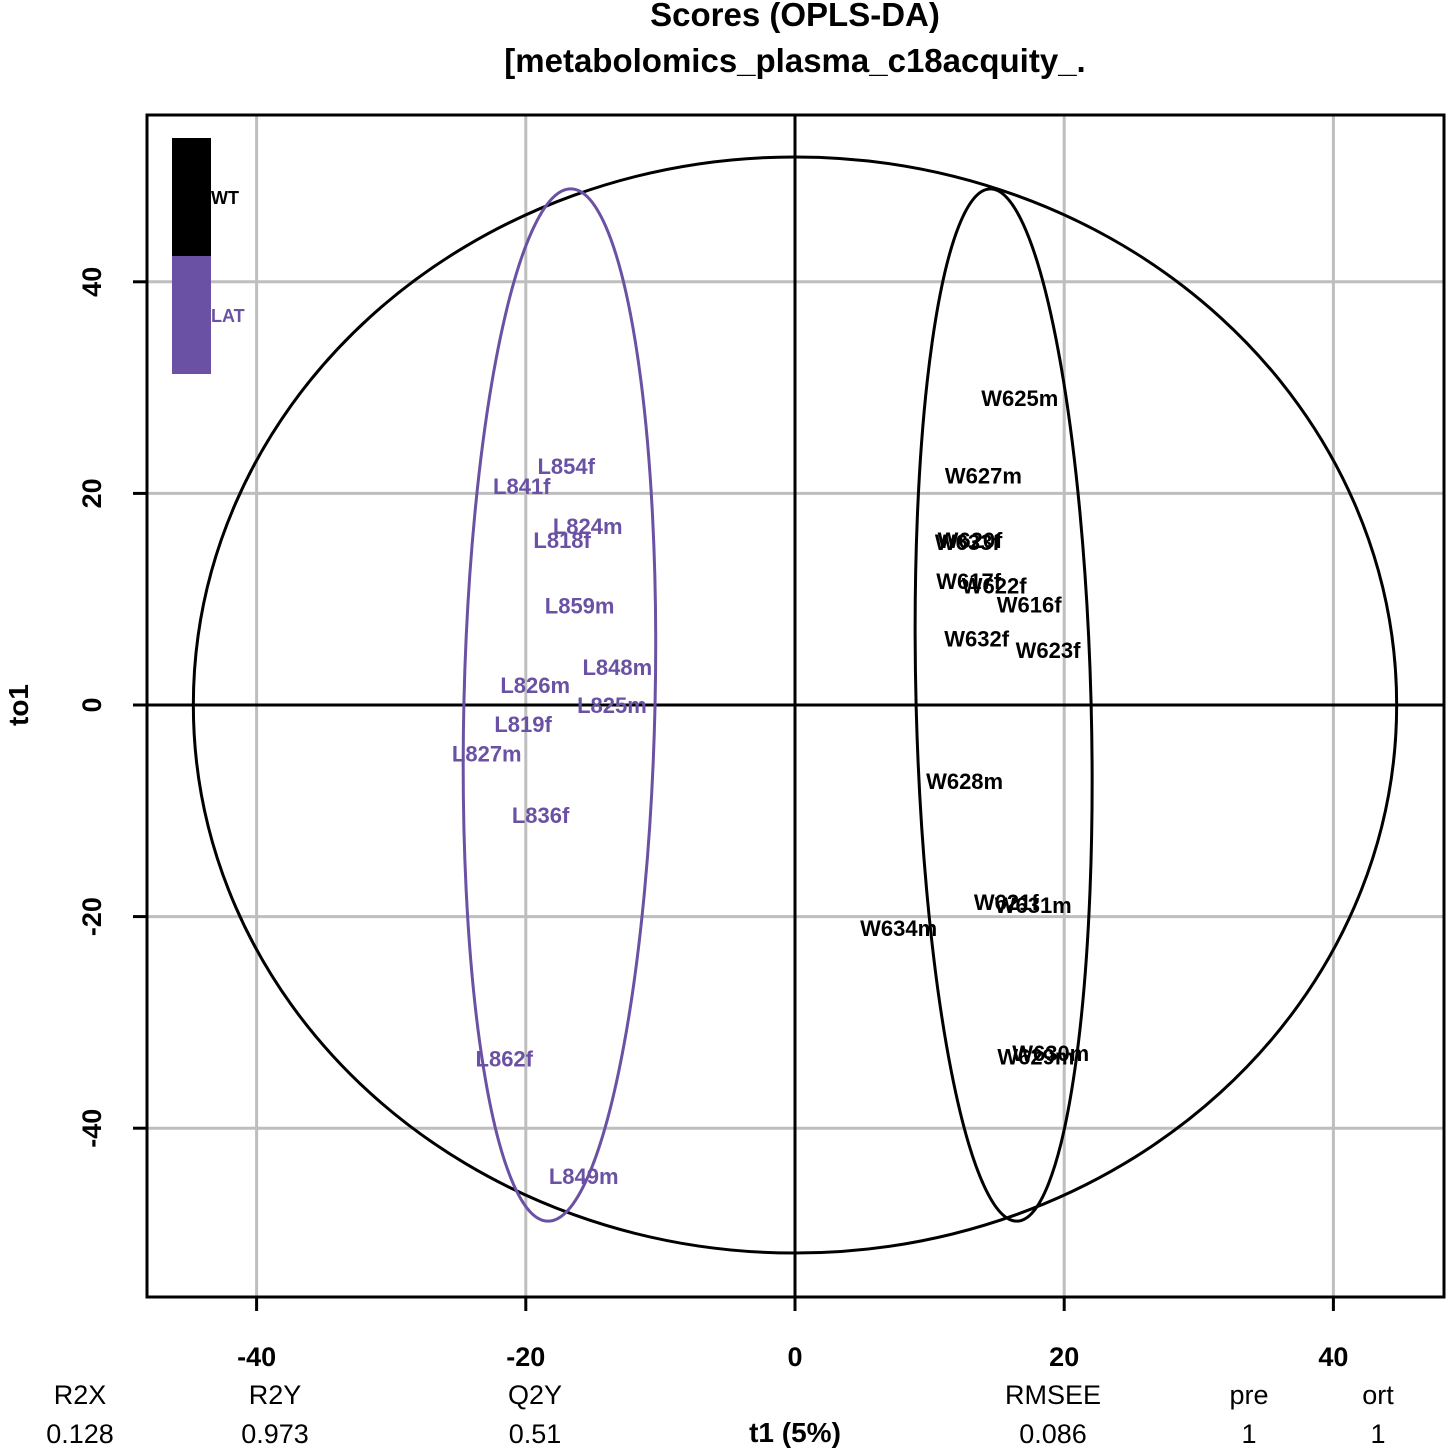  I want to click on y-axis-title: to1, so click(18, 705).